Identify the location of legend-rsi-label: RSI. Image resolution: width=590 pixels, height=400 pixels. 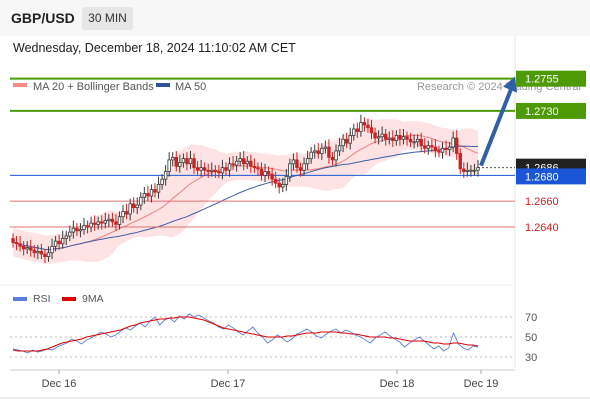
(42, 299).